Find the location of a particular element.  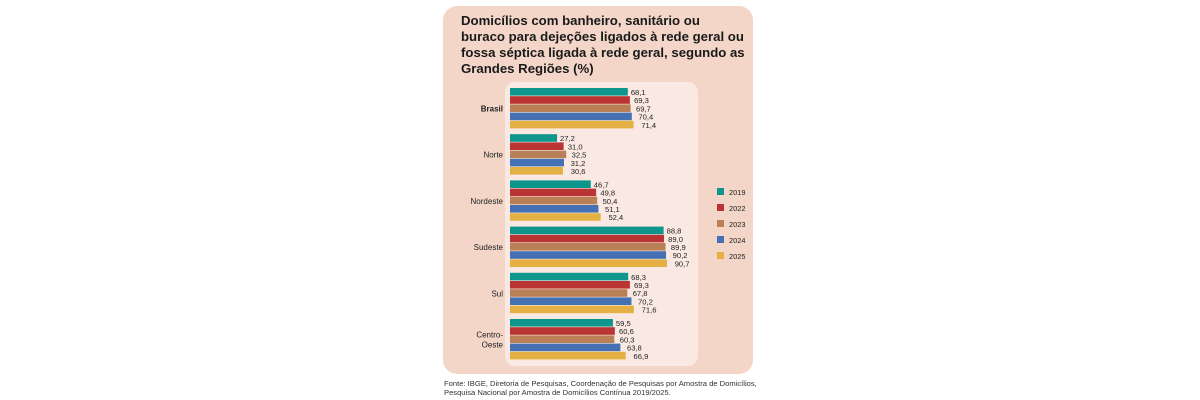

data-label: 46,7 is located at coordinates (601, 184).